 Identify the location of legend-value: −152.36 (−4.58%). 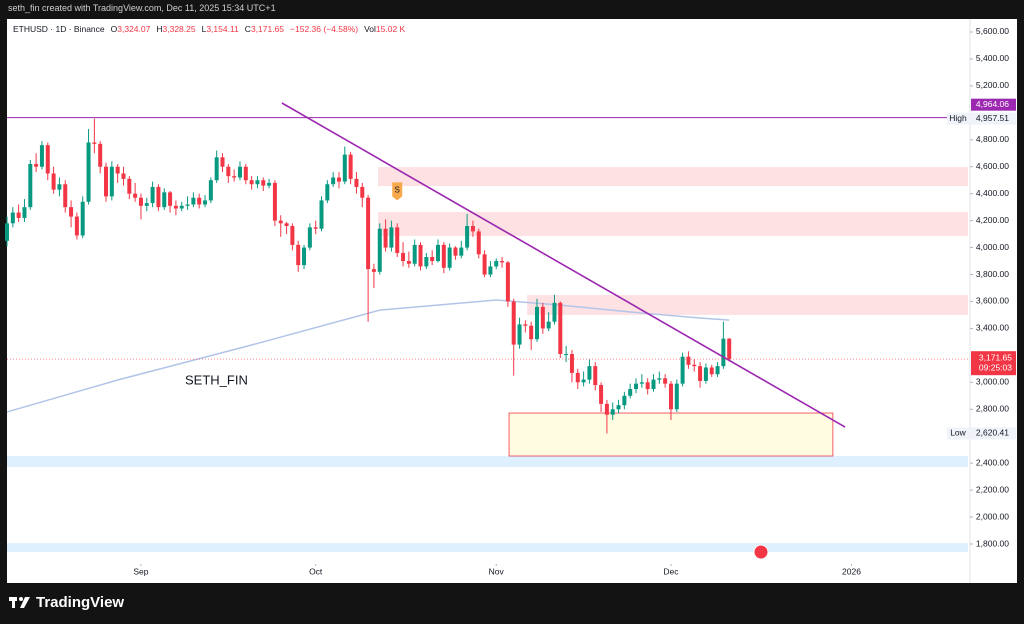
(324, 29).